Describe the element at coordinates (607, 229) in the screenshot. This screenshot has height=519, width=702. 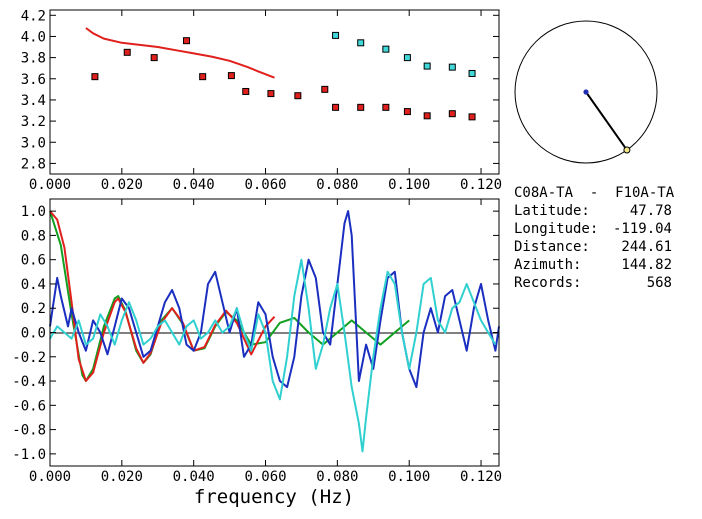
I see `info-row-longitude: Longitude: -119.04` at that location.